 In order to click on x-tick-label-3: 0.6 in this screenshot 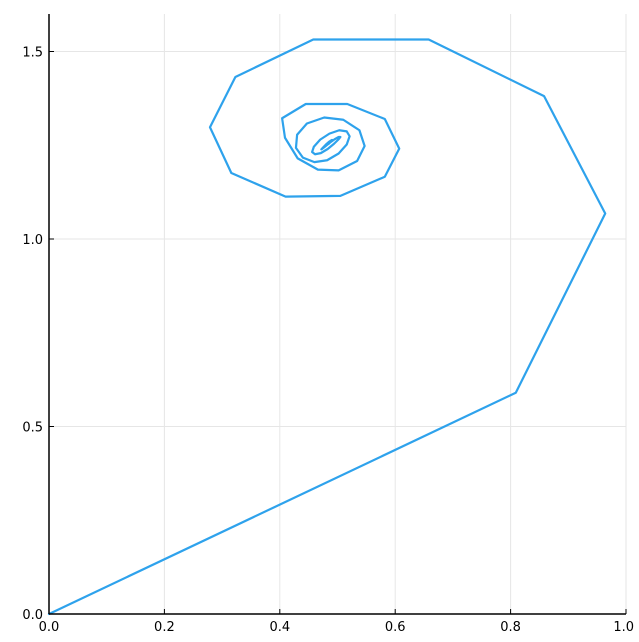, I will do `click(395, 627)`.